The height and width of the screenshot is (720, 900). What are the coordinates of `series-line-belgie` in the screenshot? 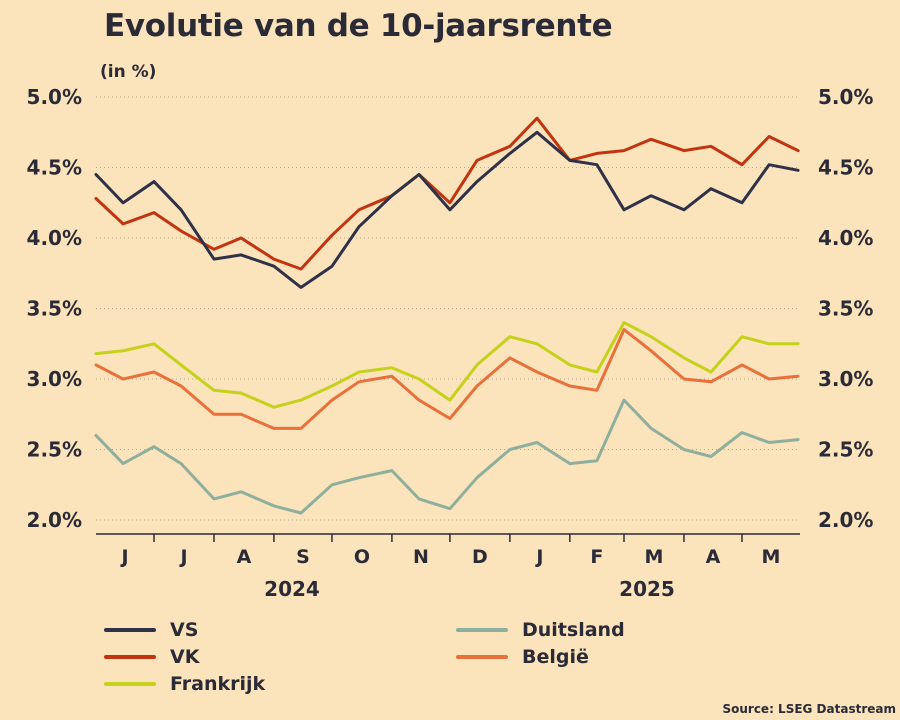 It's located at (447, 379).